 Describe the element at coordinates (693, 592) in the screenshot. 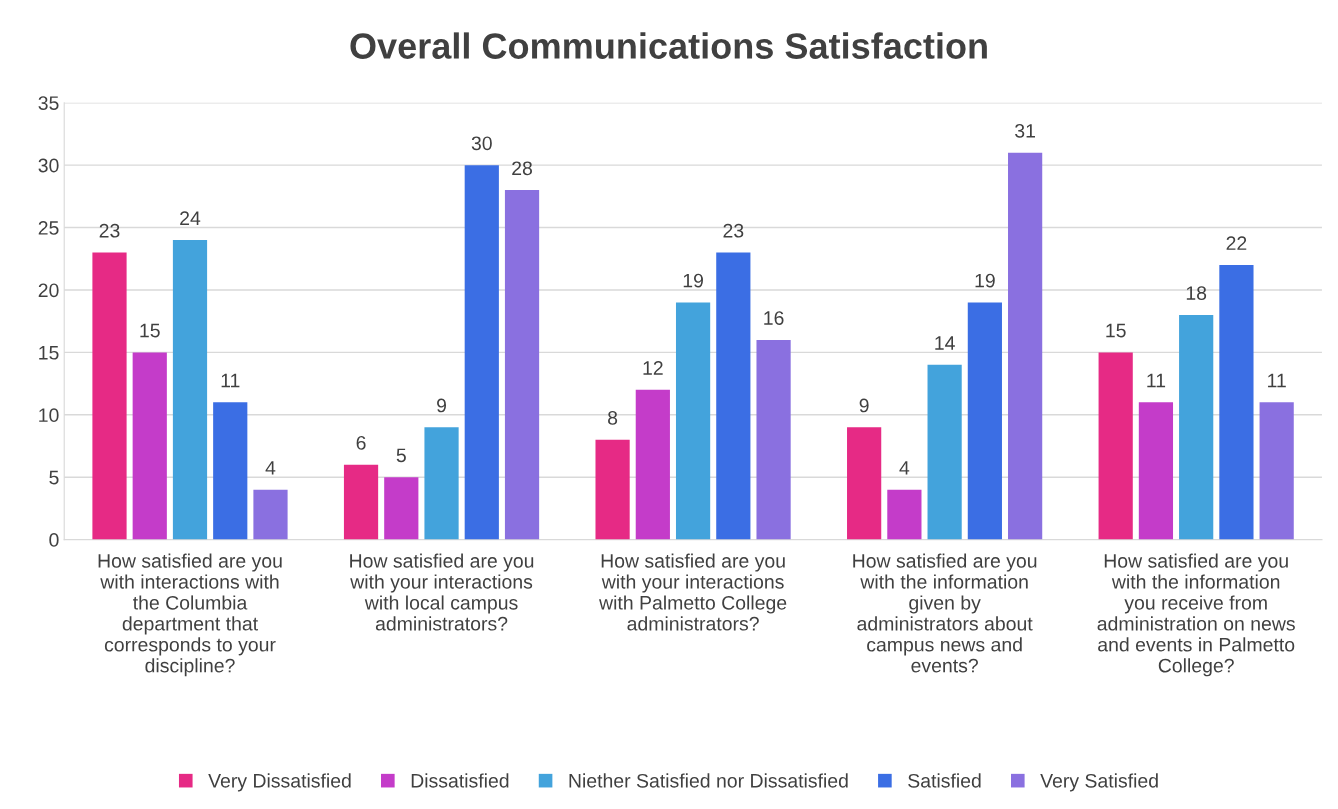

I see `x-tick-label: How satisfied are you with your interactions with Palmetto College administrators?` at that location.